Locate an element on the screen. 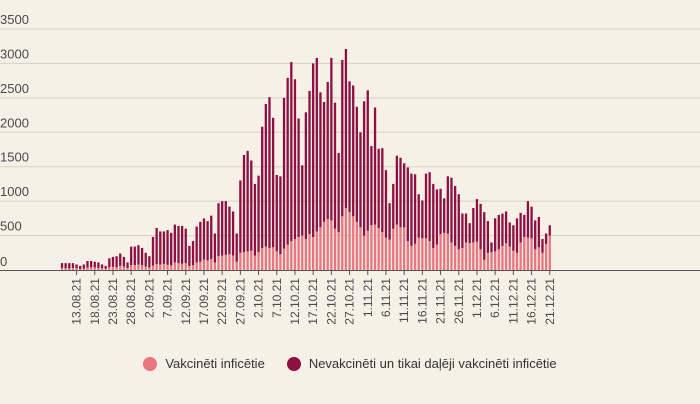 Image resolution: width=700 pixels, height=404 pixels. x-tick-label: 11.11.21 is located at coordinates (404, 300).